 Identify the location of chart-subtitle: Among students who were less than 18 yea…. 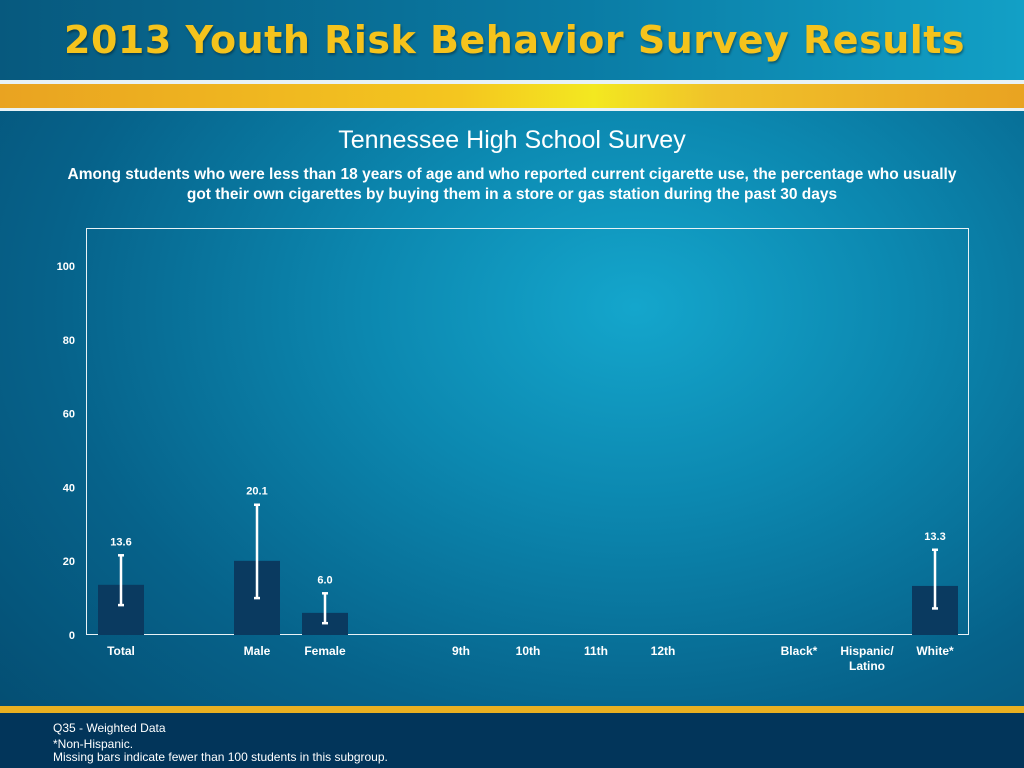
(512, 184).